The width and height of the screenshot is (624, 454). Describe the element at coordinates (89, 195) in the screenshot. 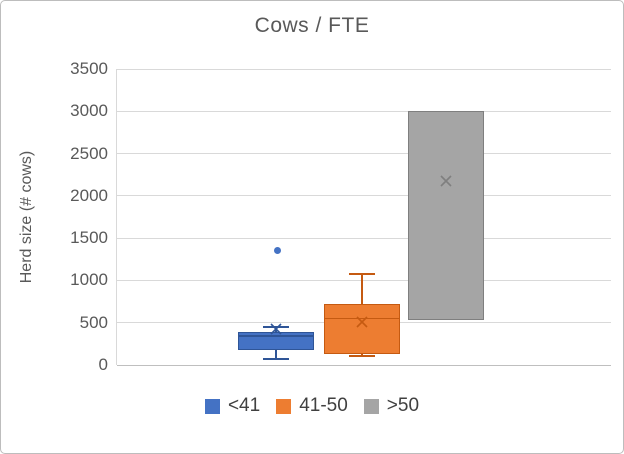

I see `y-tick-label: 2000` at that location.